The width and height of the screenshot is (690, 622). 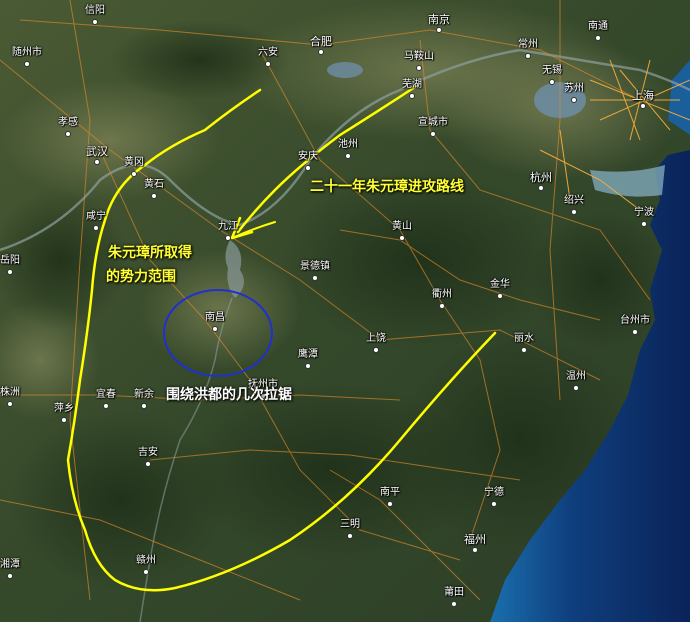 What do you see at coordinates (308, 156) in the screenshot?
I see `city-label-anqing: 安庆` at bounding box center [308, 156].